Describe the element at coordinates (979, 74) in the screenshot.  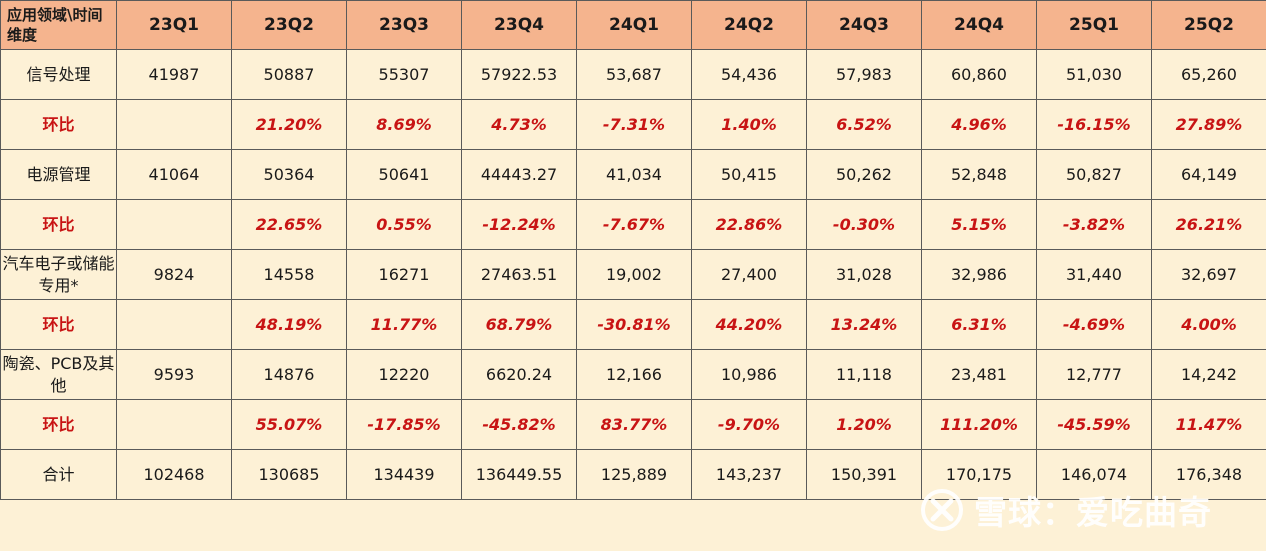
I see `value-cell: 60,860` at that location.